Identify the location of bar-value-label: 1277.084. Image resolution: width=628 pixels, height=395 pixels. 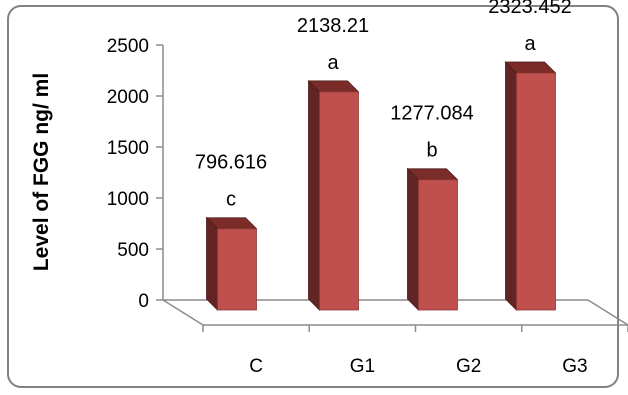
(431, 114).